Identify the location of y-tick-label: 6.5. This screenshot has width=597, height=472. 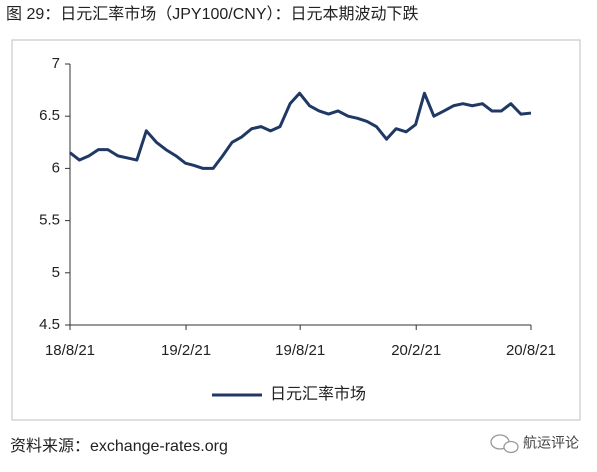
(49, 115).